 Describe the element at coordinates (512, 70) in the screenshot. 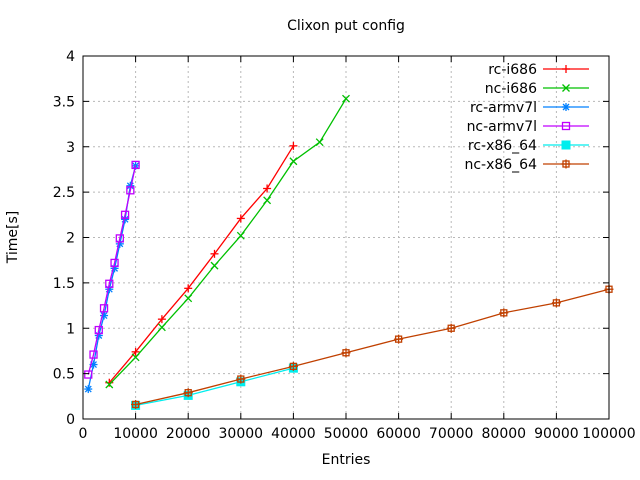

I see `legend-label: rc-i686` at that location.